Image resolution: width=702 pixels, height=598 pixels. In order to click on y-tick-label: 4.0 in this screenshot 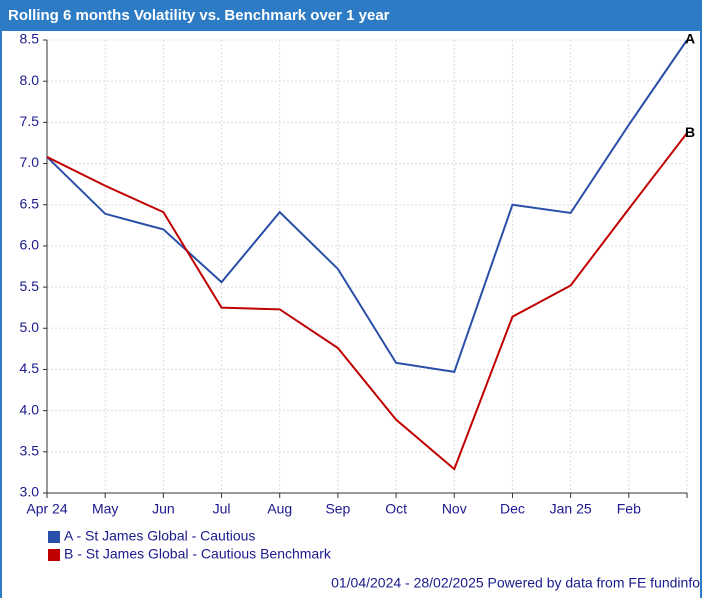, I will do `click(30, 409)`.